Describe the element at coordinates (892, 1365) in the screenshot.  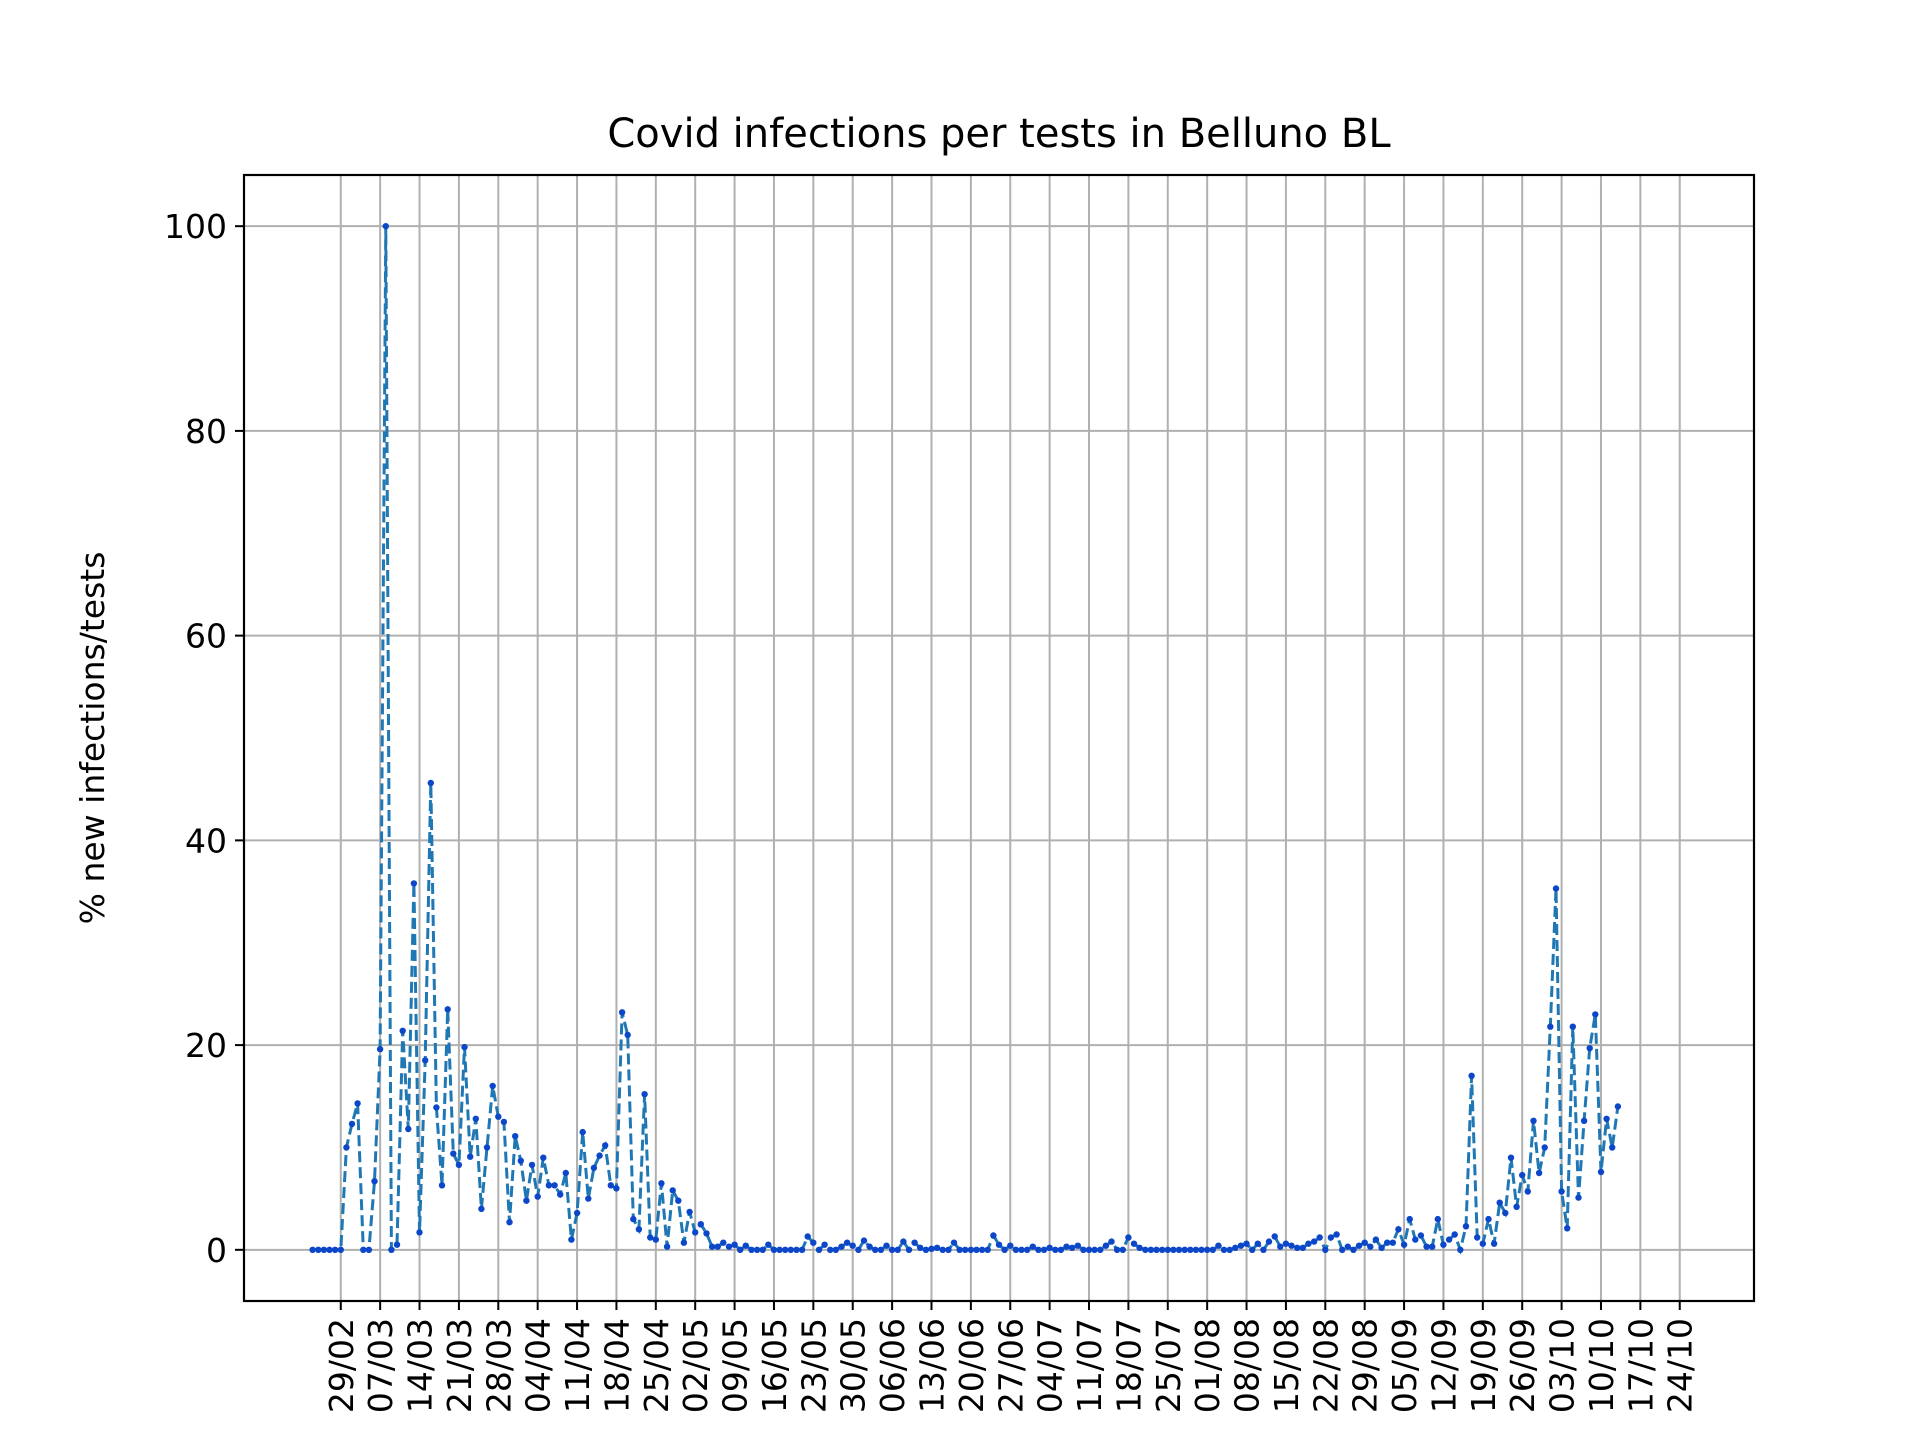
I see `x-tick-label: 06/06` at that location.